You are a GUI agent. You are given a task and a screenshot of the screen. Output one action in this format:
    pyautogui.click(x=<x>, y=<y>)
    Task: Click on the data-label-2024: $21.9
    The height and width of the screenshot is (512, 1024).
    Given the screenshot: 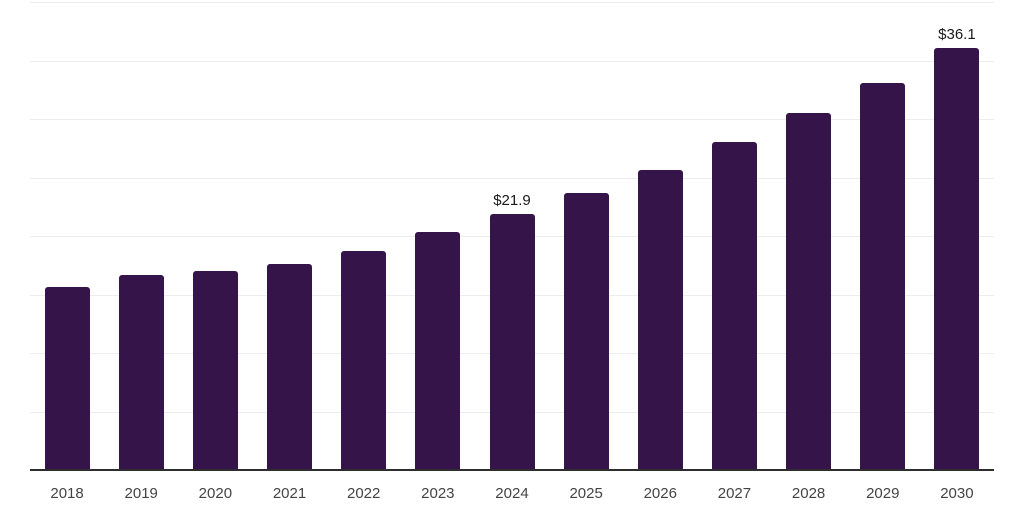 What is the action you would take?
    pyautogui.click(x=512, y=200)
    